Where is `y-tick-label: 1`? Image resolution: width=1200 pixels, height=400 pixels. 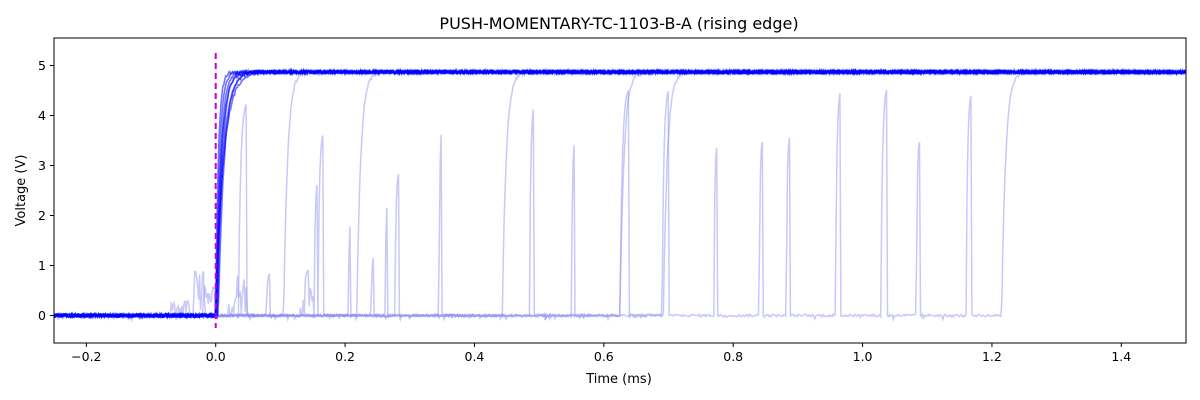
y-tick-label: 1 is located at coordinates (42, 265).